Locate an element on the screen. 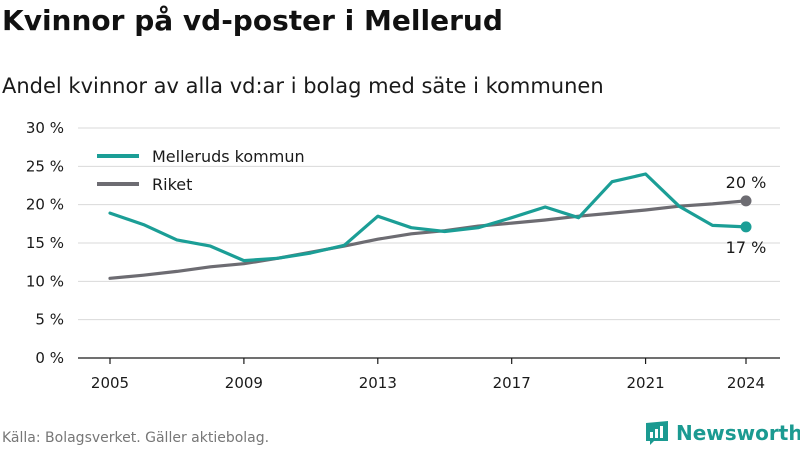 The width and height of the screenshot is (800, 450). x-tick-label: 2021 is located at coordinates (645, 383).